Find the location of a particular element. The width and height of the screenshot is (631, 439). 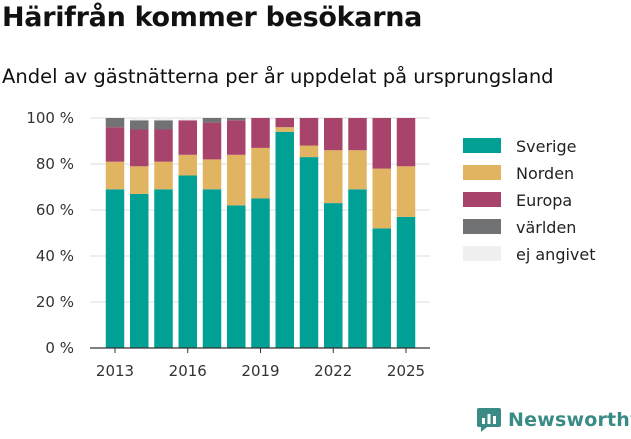

x-tick-label: 2013 is located at coordinates (115, 371).